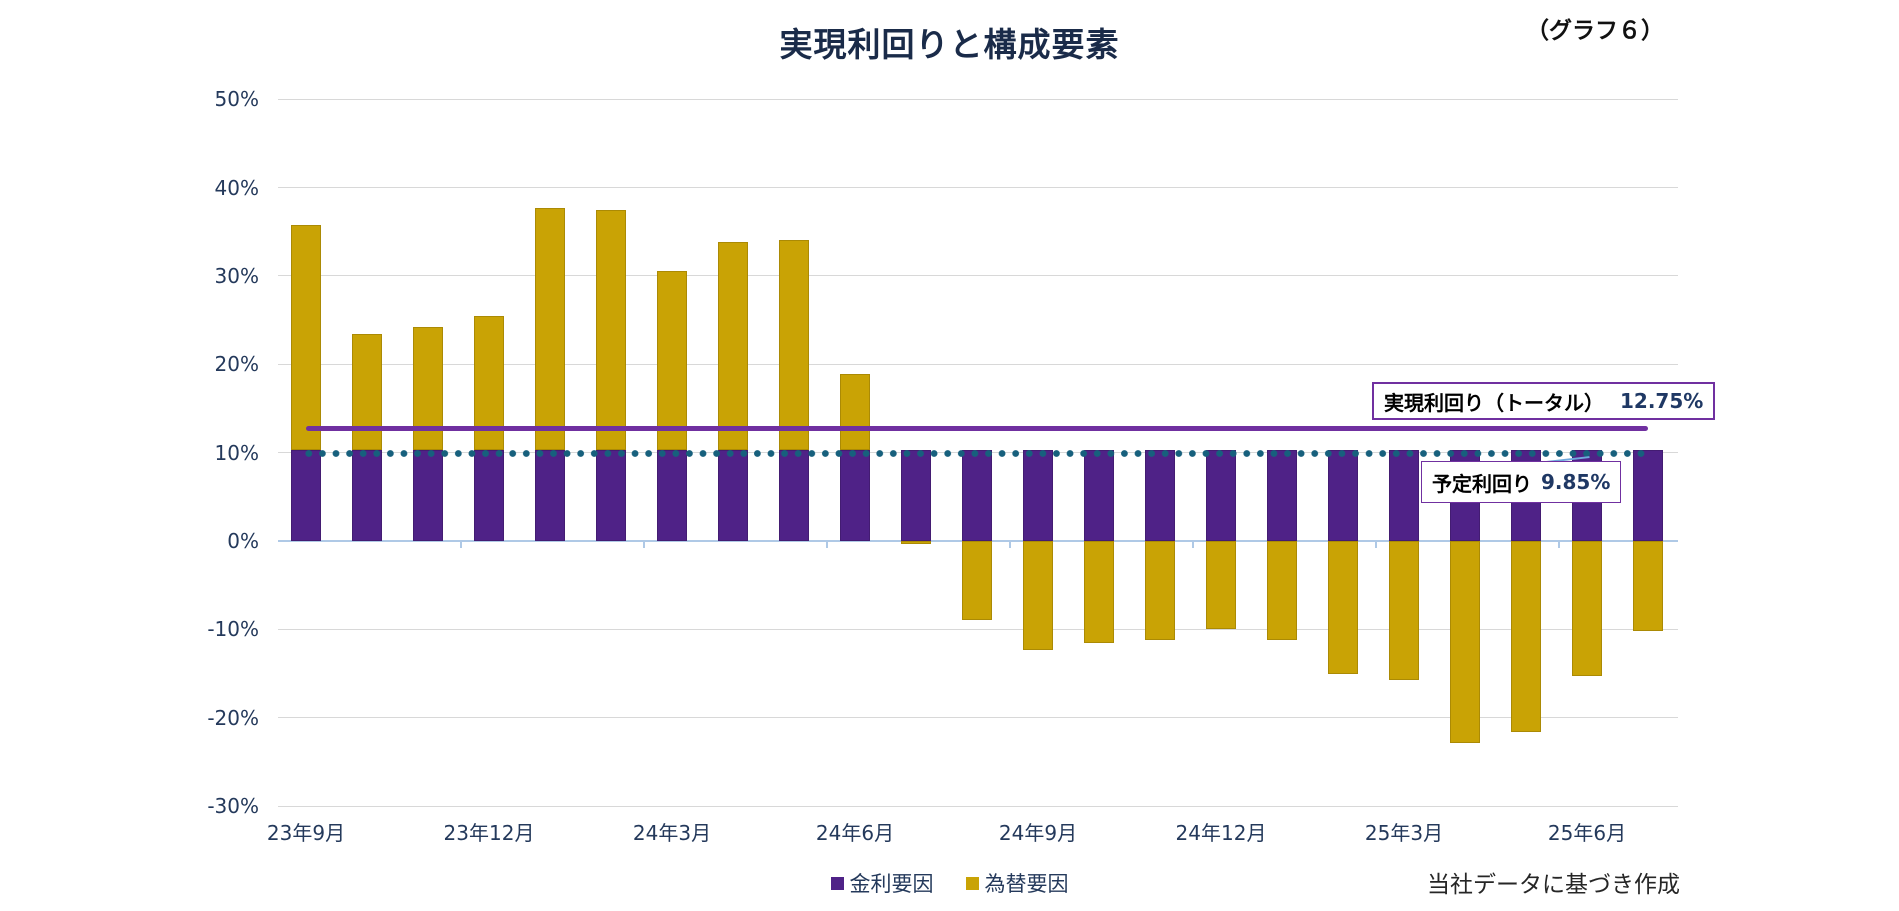  Describe the element at coordinates (977, 428) in the screenshot. I see `realized-yield-line` at that location.